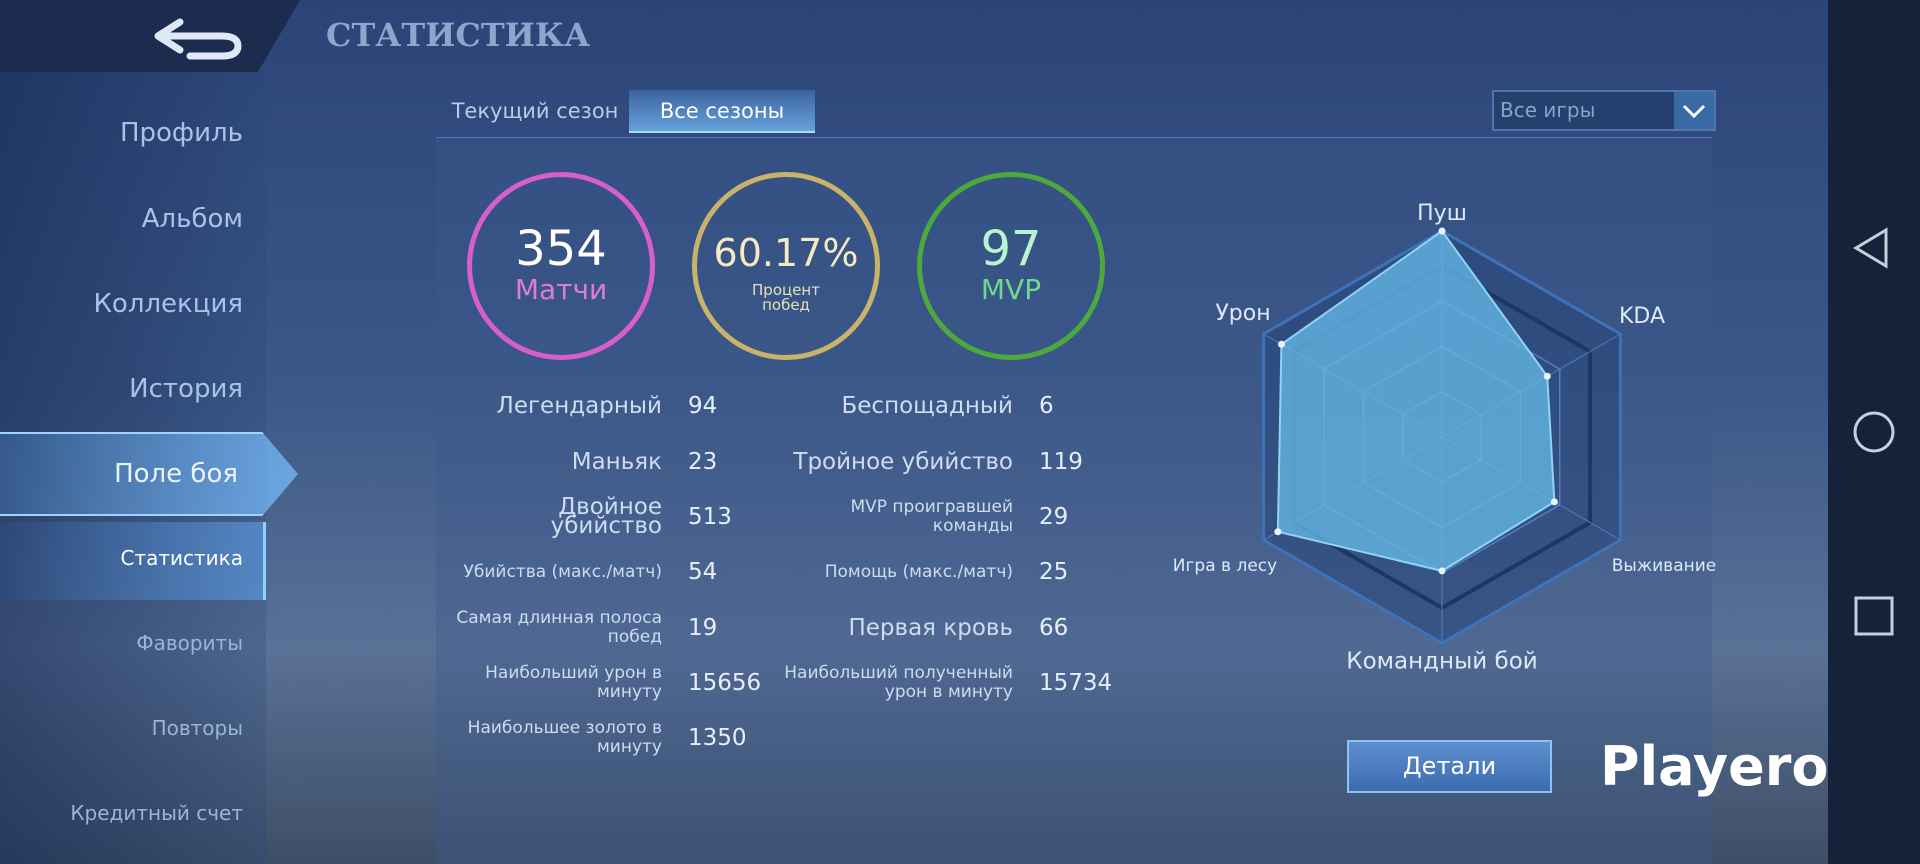 The image size is (1920, 864). Describe the element at coordinates (562, 571) in the screenshot. I see `stat-label: Убийства (макс./матч)` at that location.